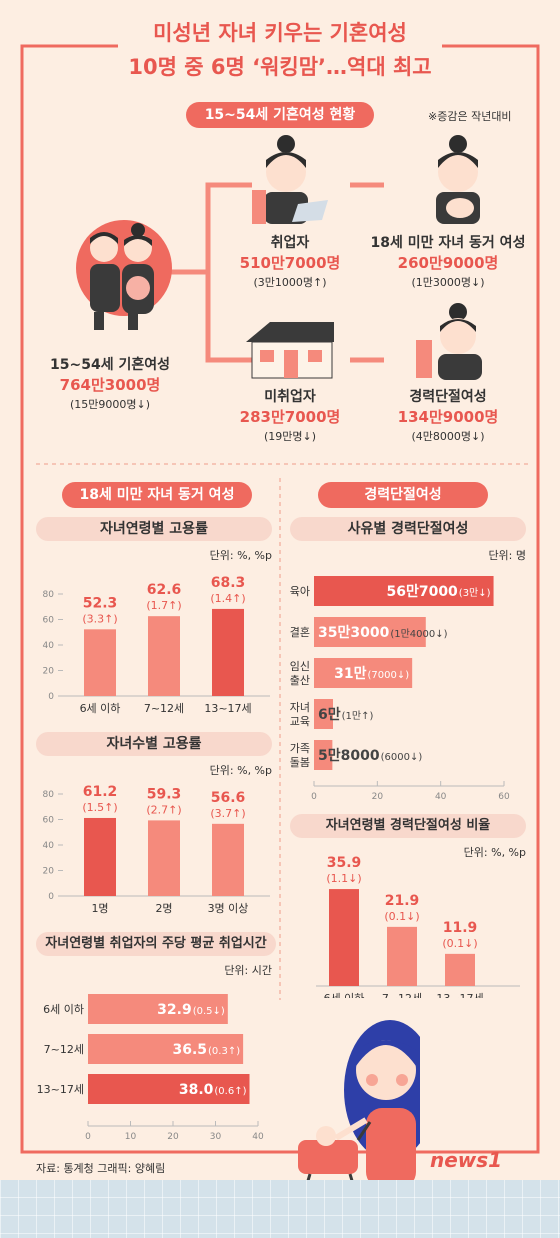 The image size is (560, 1238). What do you see at coordinates (449, 341) in the screenshot?
I see `career-break-woman-illustration` at bounding box center [449, 341].